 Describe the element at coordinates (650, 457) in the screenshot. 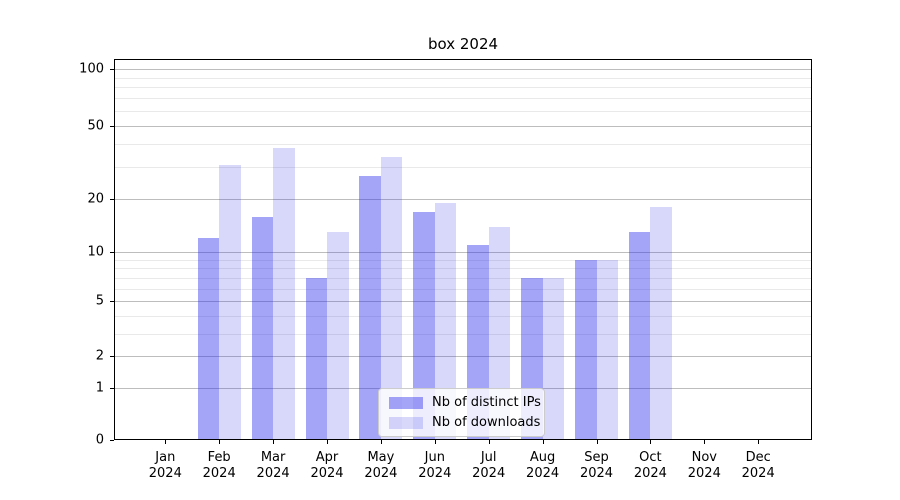

I see `x-tick-label-month: Oct` at that location.